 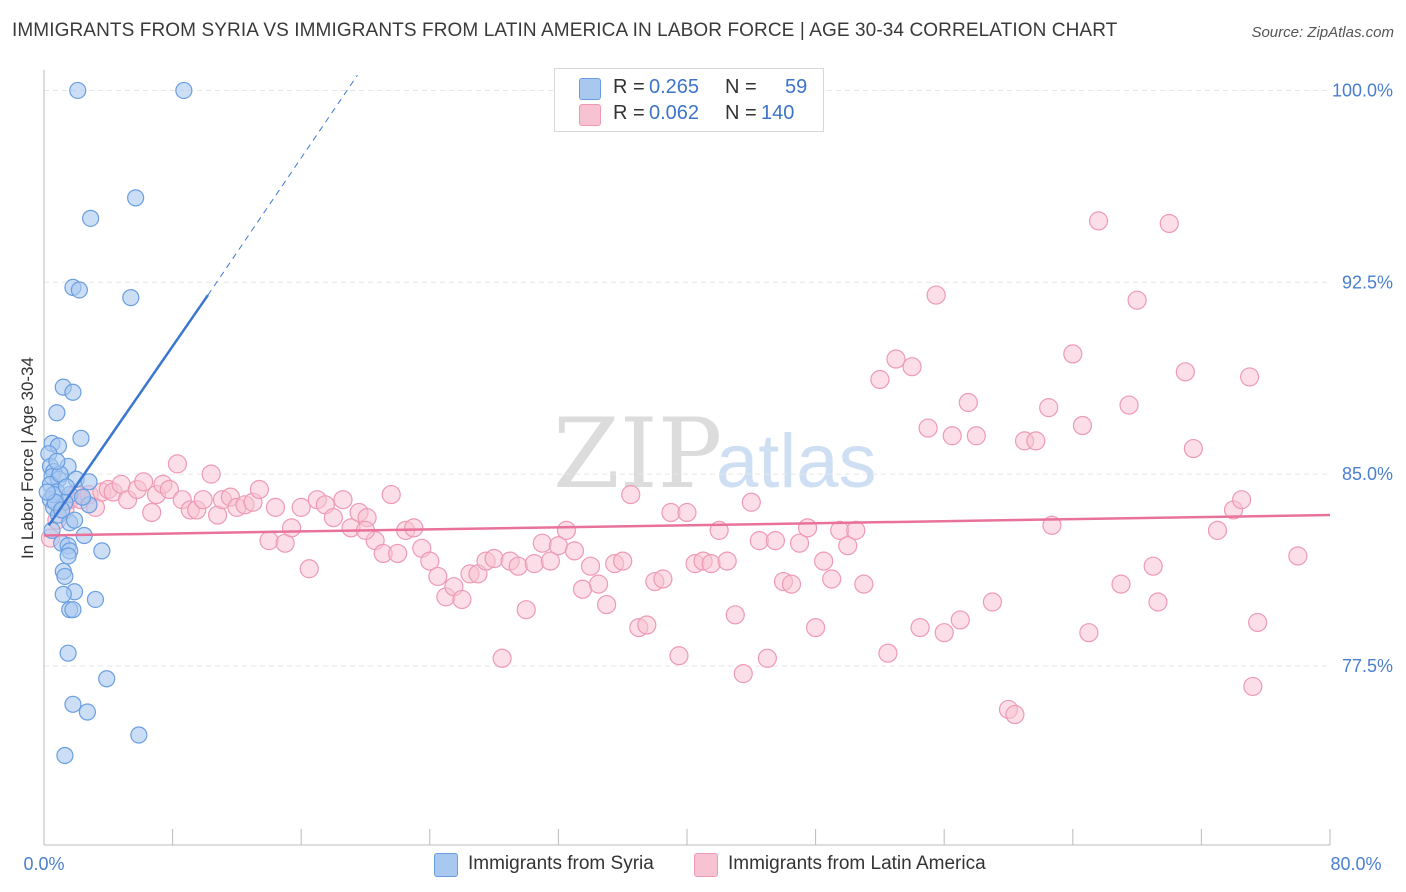 I want to click on syria-points, so click(x=115, y=423).